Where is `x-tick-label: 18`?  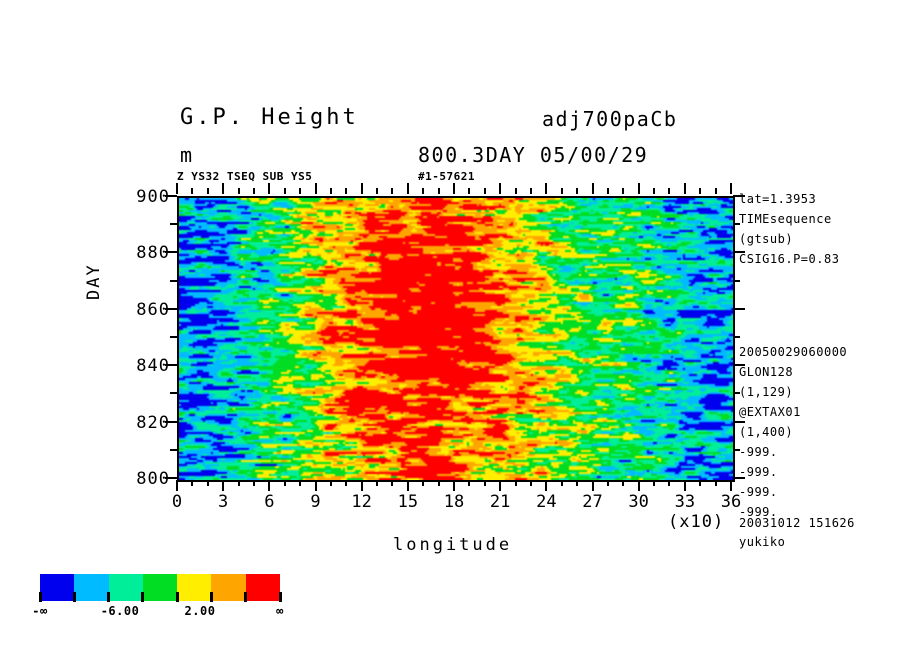 x-tick-label: 18 is located at coordinates (454, 502).